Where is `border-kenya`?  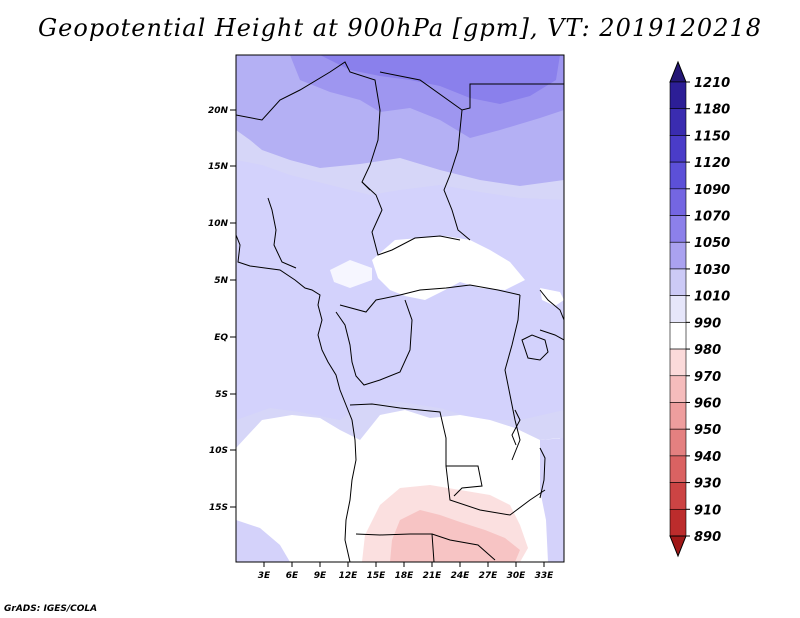 border-kenya is located at coordinates (551, 315).